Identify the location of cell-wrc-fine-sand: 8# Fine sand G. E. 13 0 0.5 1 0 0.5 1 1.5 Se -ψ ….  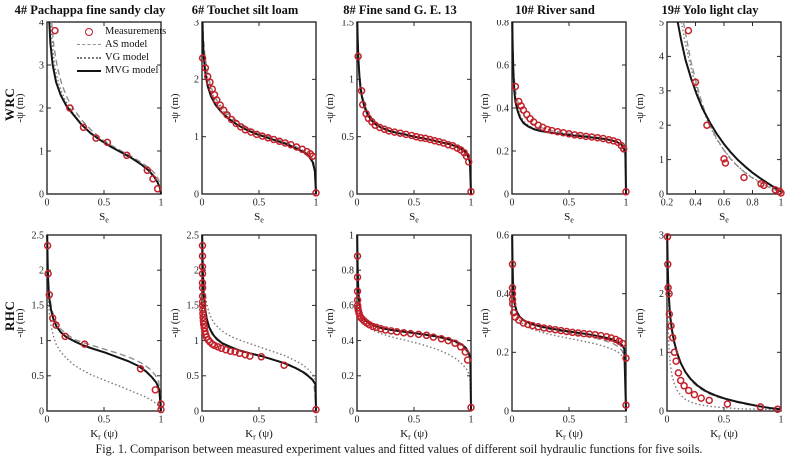
(400, 116).